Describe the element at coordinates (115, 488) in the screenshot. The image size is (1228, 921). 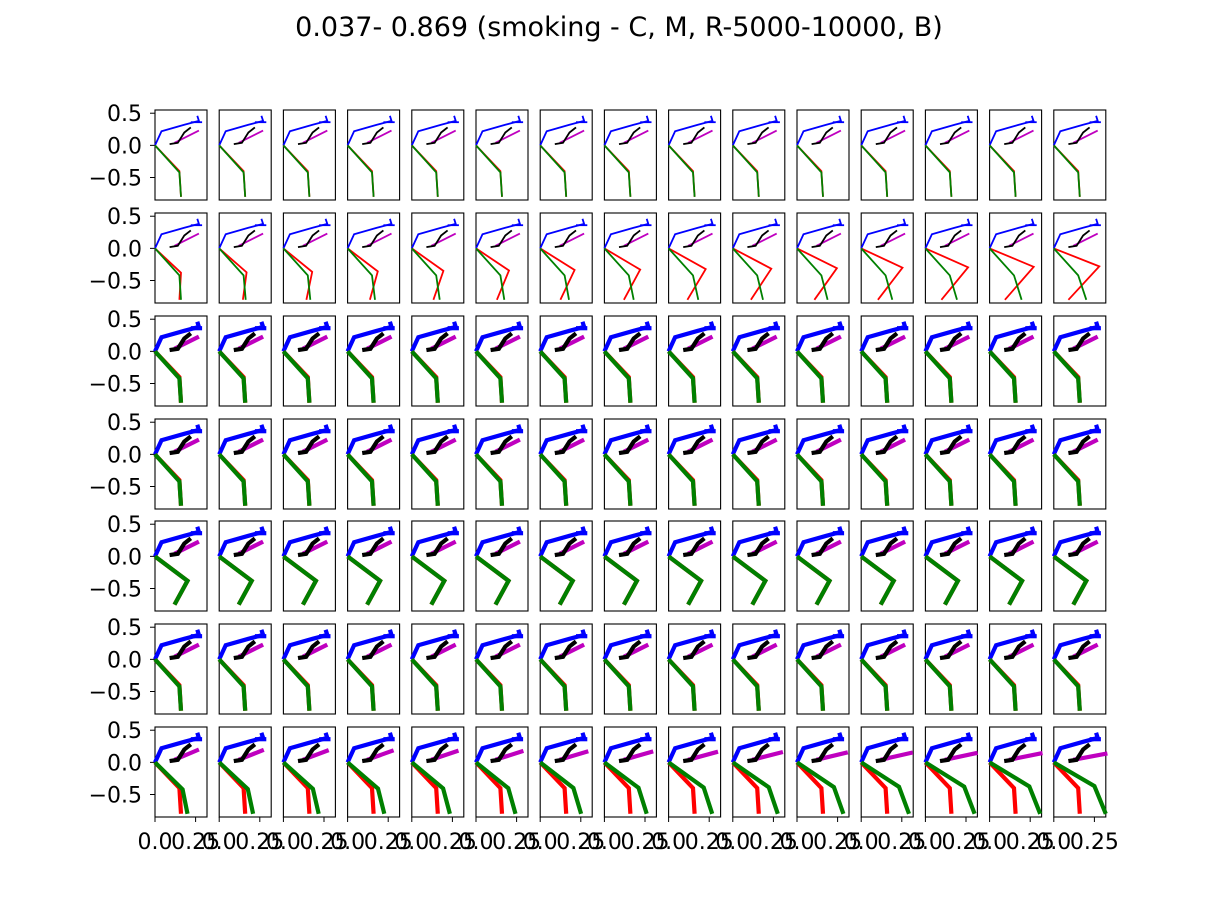
I see `y-tick-label: −0.5` at that location.